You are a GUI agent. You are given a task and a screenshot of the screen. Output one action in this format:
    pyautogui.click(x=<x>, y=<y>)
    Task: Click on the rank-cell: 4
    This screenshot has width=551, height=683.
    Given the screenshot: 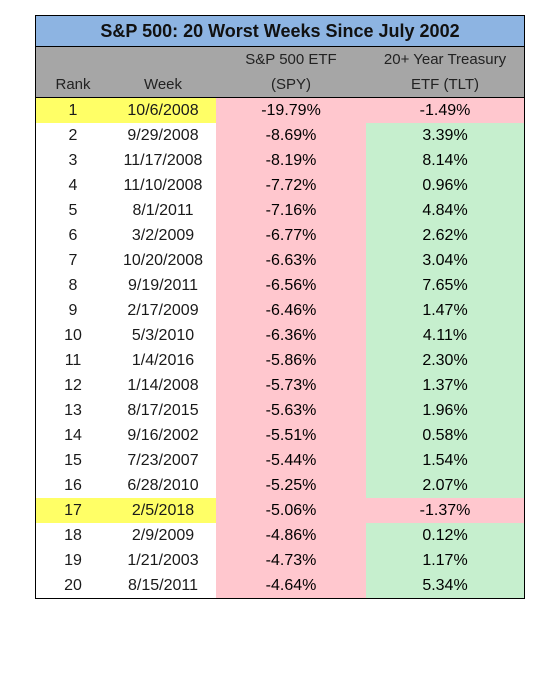 What is the action you would take?
    pyautogui.click(x=73, y=185)
    